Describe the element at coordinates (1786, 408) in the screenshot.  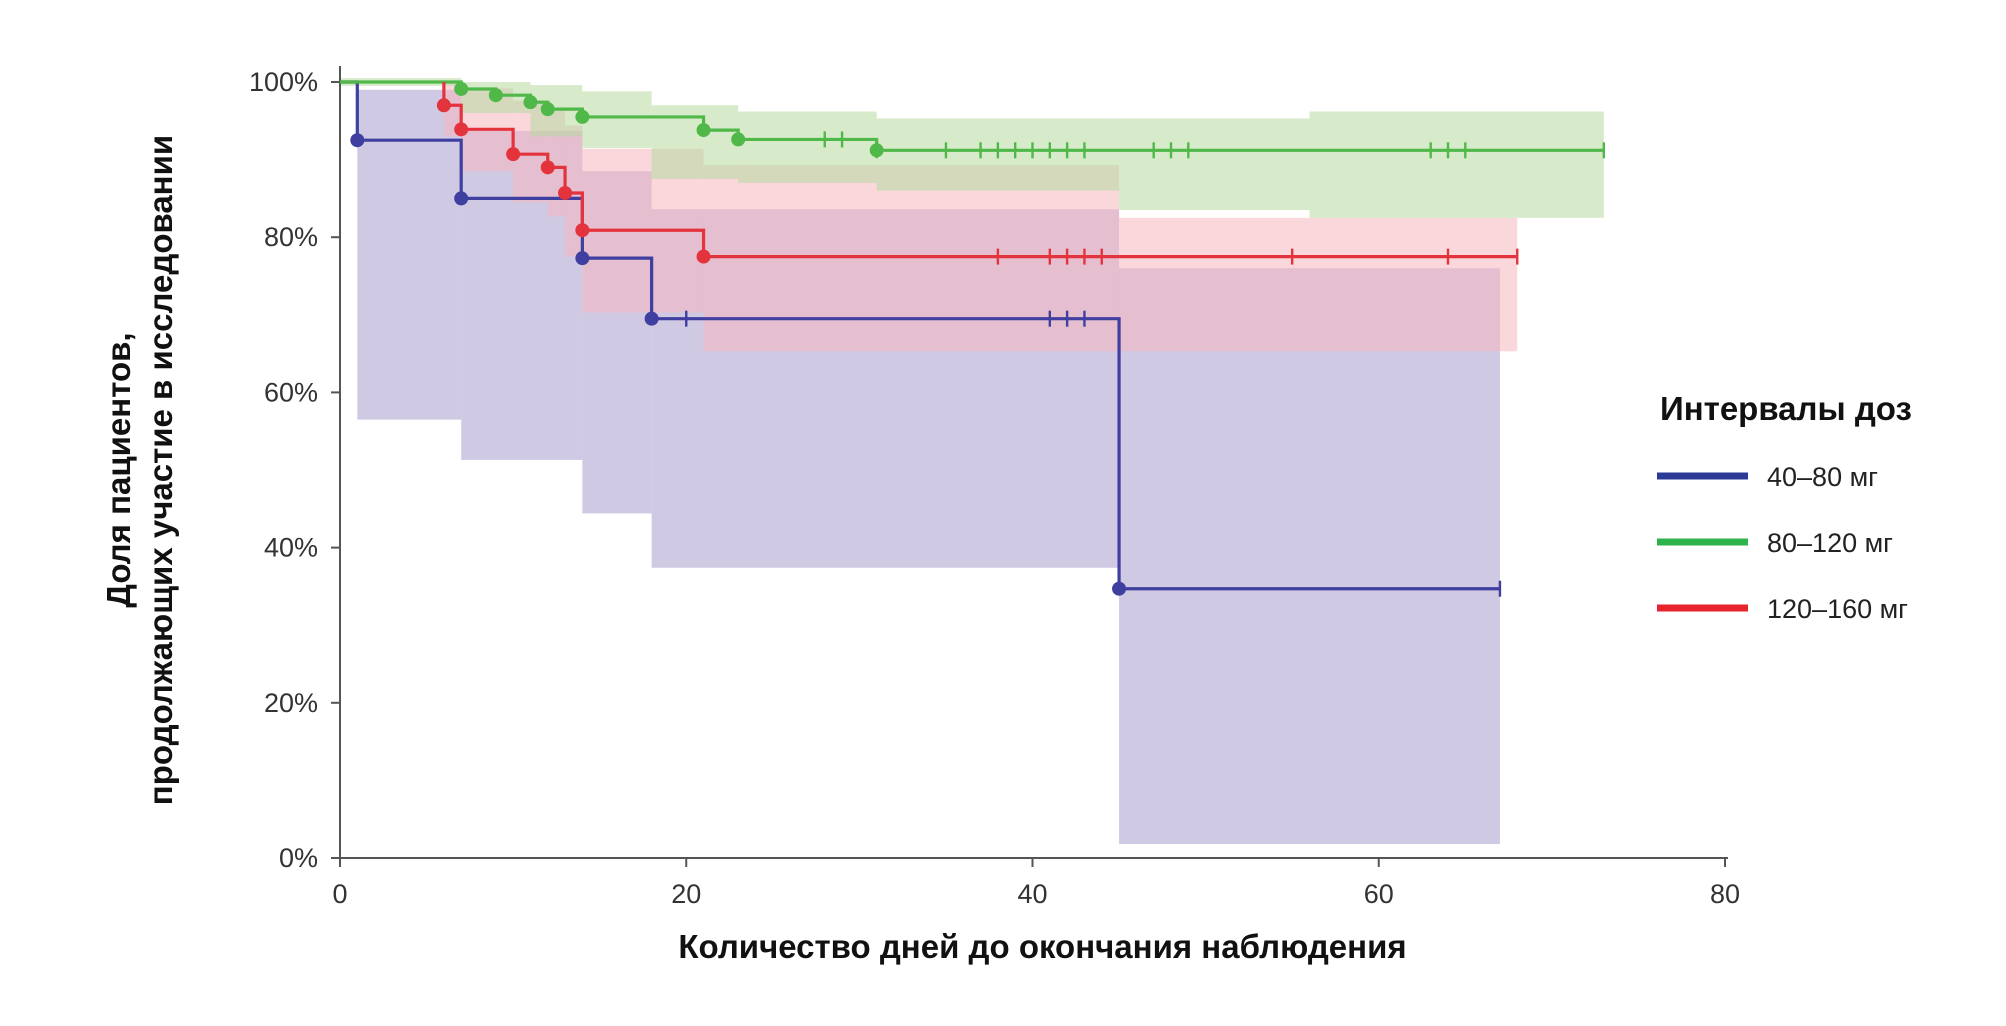
I see `legend-title: Интервалы доз` at that location.